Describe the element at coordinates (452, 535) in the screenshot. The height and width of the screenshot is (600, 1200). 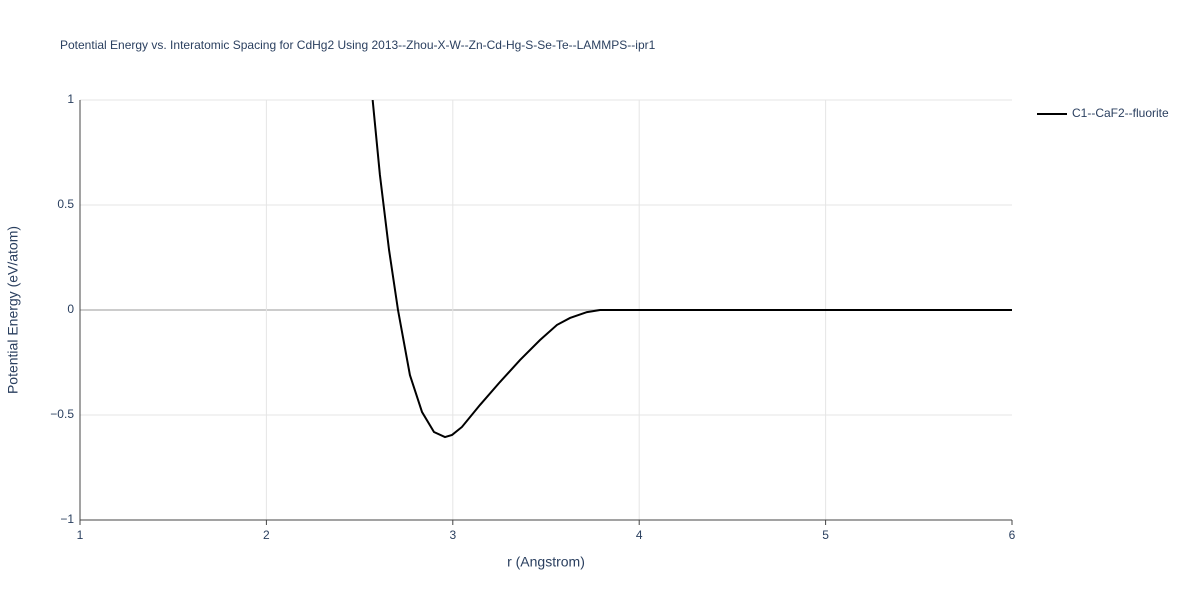
I see `x-tick-label: 3` at that location.